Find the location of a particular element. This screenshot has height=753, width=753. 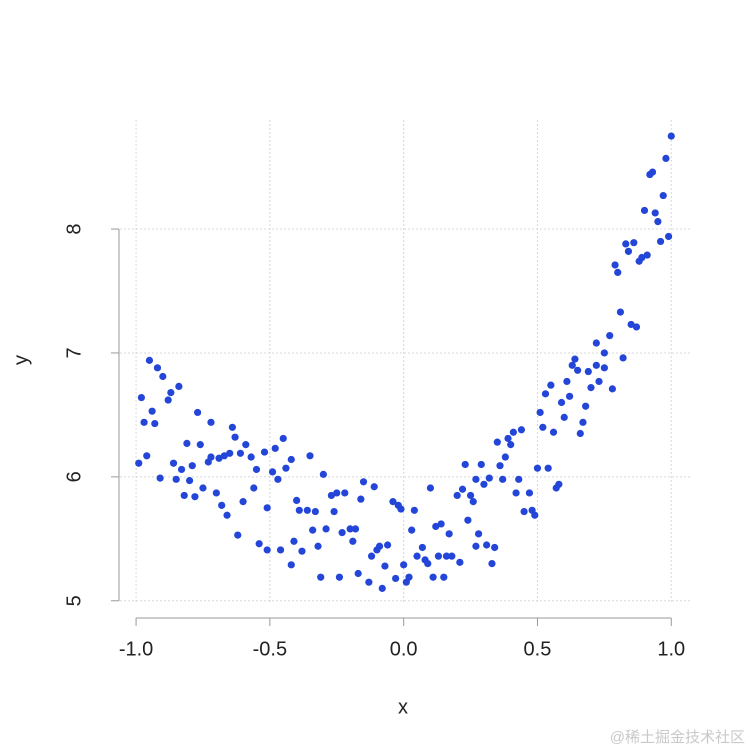

watermark: @稀土掘金技术社区 is located at coordinates (677, 737).